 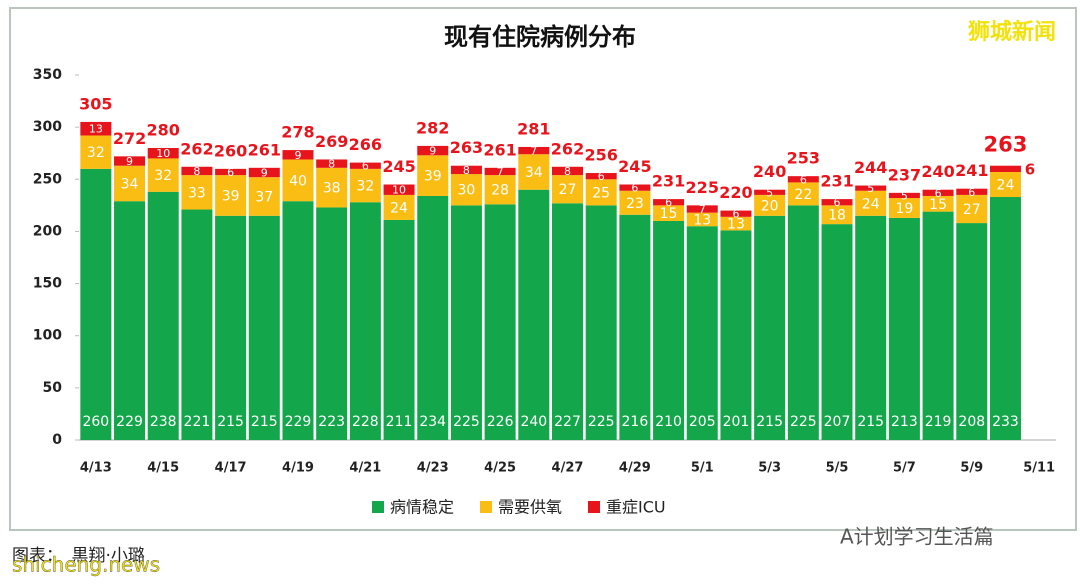 I want to click on value-label: 228, so click(x=365, y=422).